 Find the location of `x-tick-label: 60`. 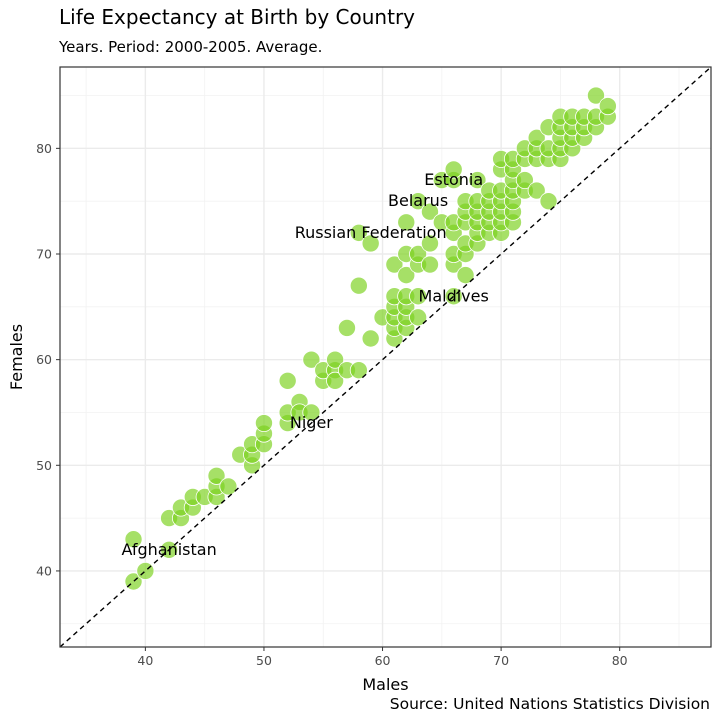

x-tick-label: 60 is located at coordinates (383, 660).